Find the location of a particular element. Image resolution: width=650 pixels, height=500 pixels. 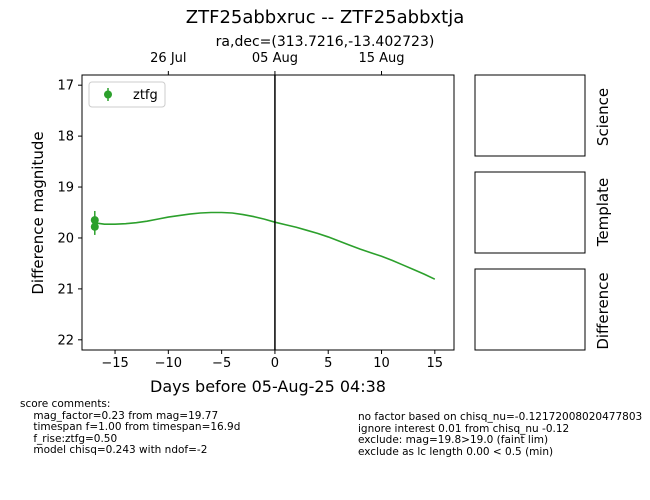

legend-marker is located at coordinates (108, 94).